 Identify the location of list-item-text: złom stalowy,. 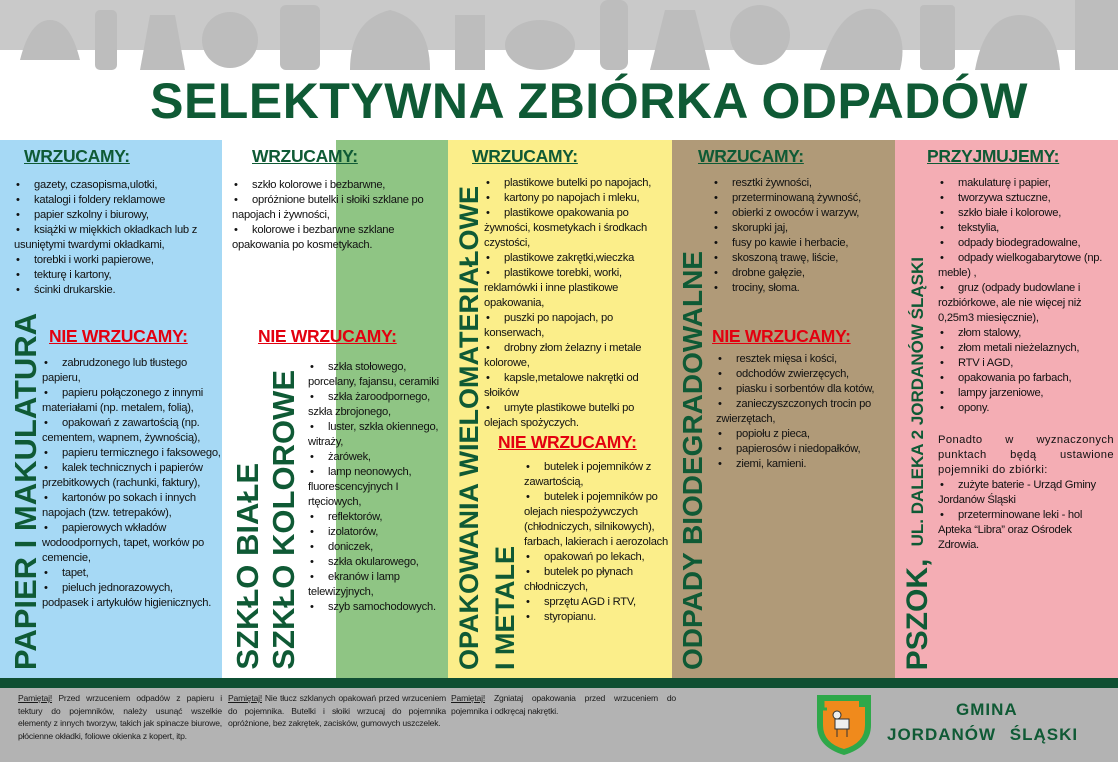
(990, 333).